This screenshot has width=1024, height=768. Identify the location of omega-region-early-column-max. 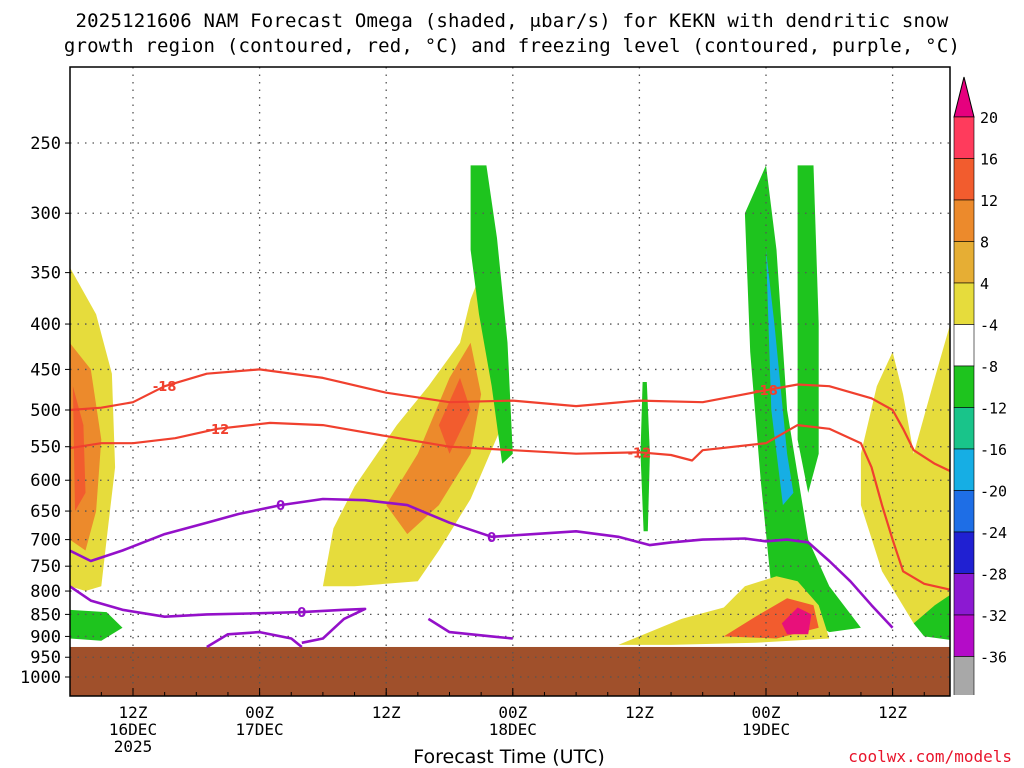
(79, 449).